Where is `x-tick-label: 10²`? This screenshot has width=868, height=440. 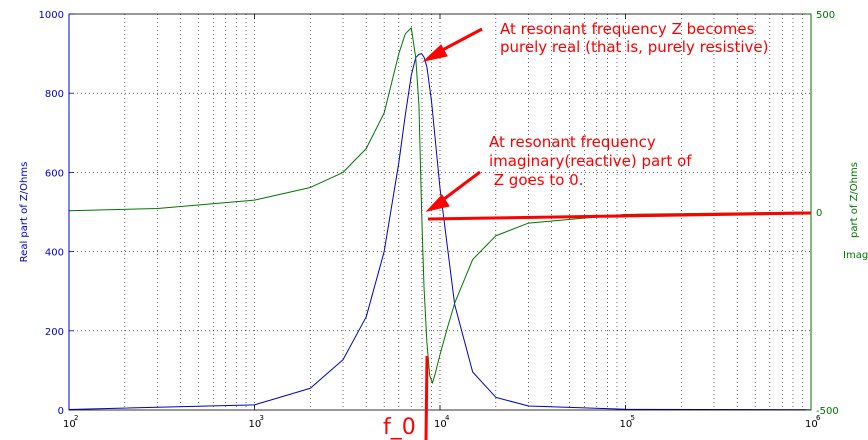 x-tick-label: 10² is located at coordinates (70, 422).